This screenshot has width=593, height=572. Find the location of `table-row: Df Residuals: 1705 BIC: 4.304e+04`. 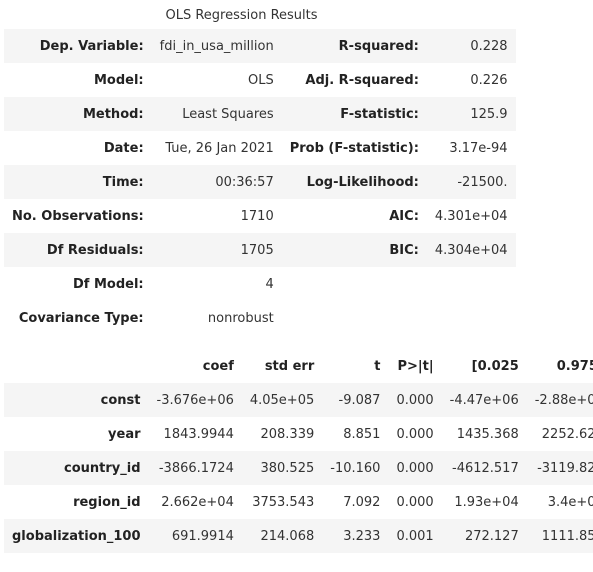

table-row: Df Residuals: 1705 BIC: 4.304e+04 is located at coordinates (260, 250).